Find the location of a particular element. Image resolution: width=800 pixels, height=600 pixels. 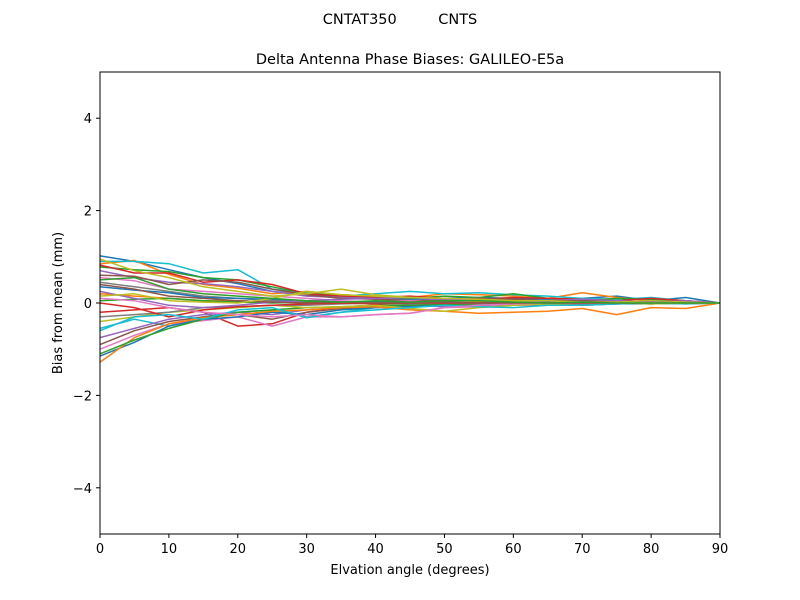

y-tick-label: 4 is located at coordinates (88, 119).